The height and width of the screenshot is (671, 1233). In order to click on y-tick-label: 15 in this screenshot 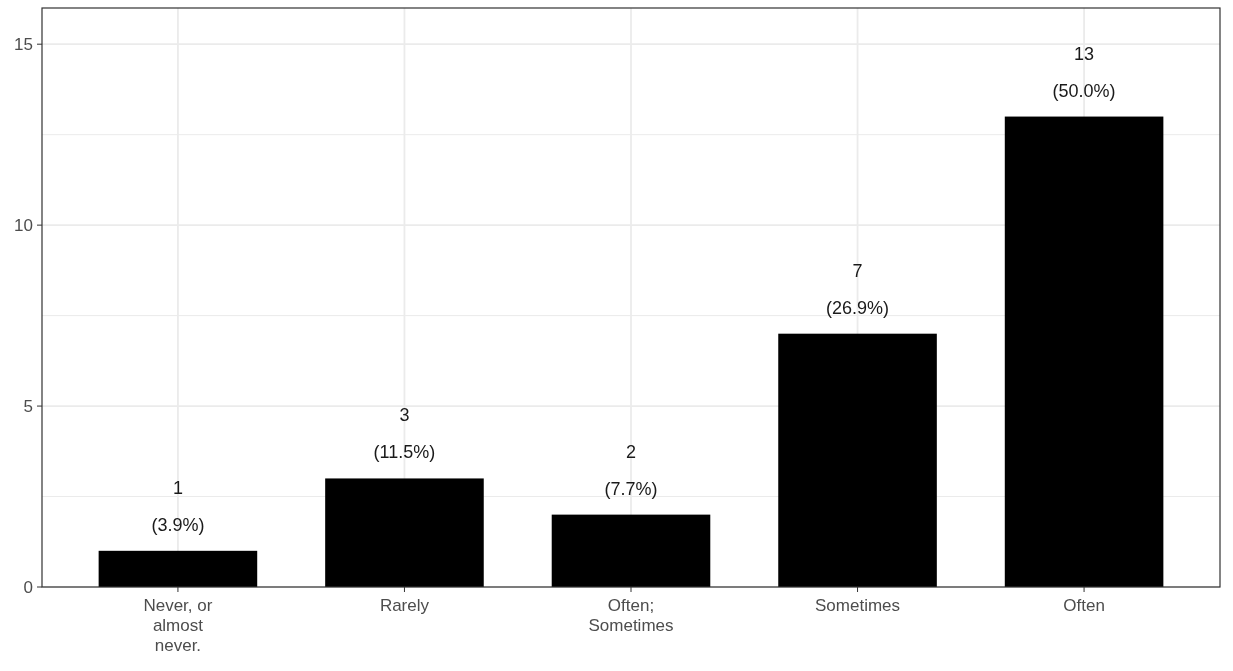, I will do `click(23, 45)`.